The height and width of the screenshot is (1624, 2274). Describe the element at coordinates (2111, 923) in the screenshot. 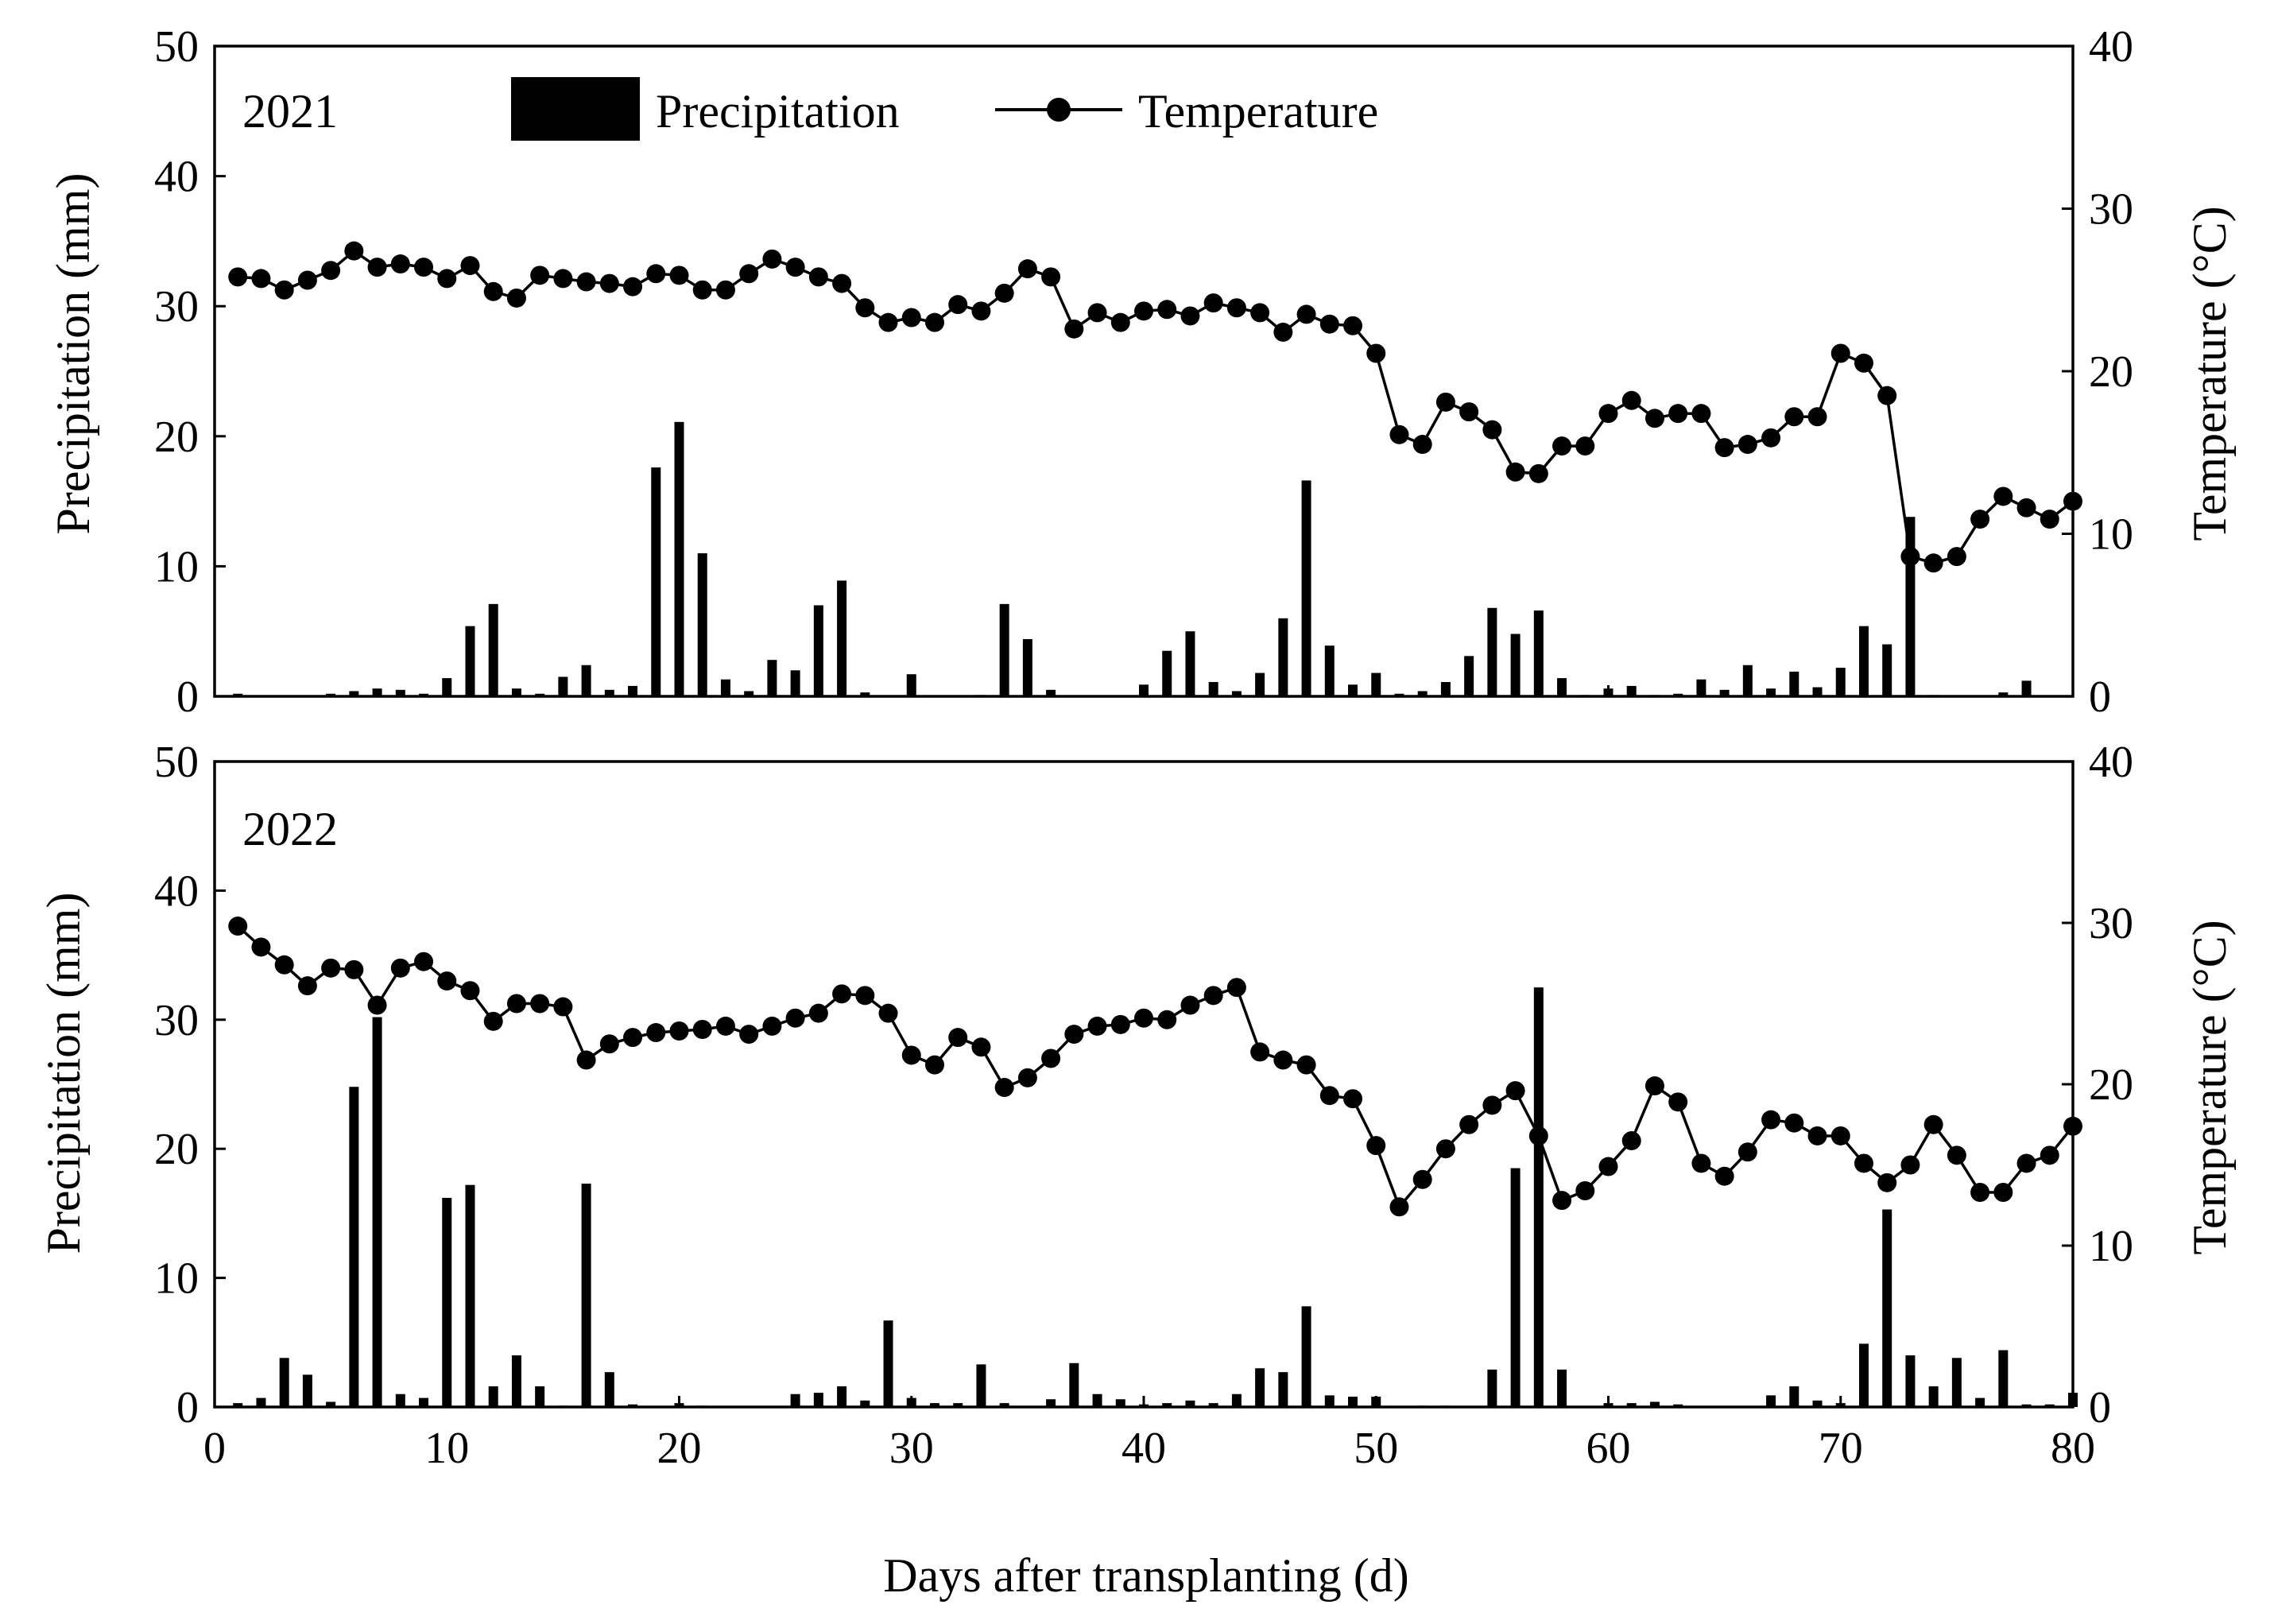

I see `right-tick-label-30: 30` at that location.